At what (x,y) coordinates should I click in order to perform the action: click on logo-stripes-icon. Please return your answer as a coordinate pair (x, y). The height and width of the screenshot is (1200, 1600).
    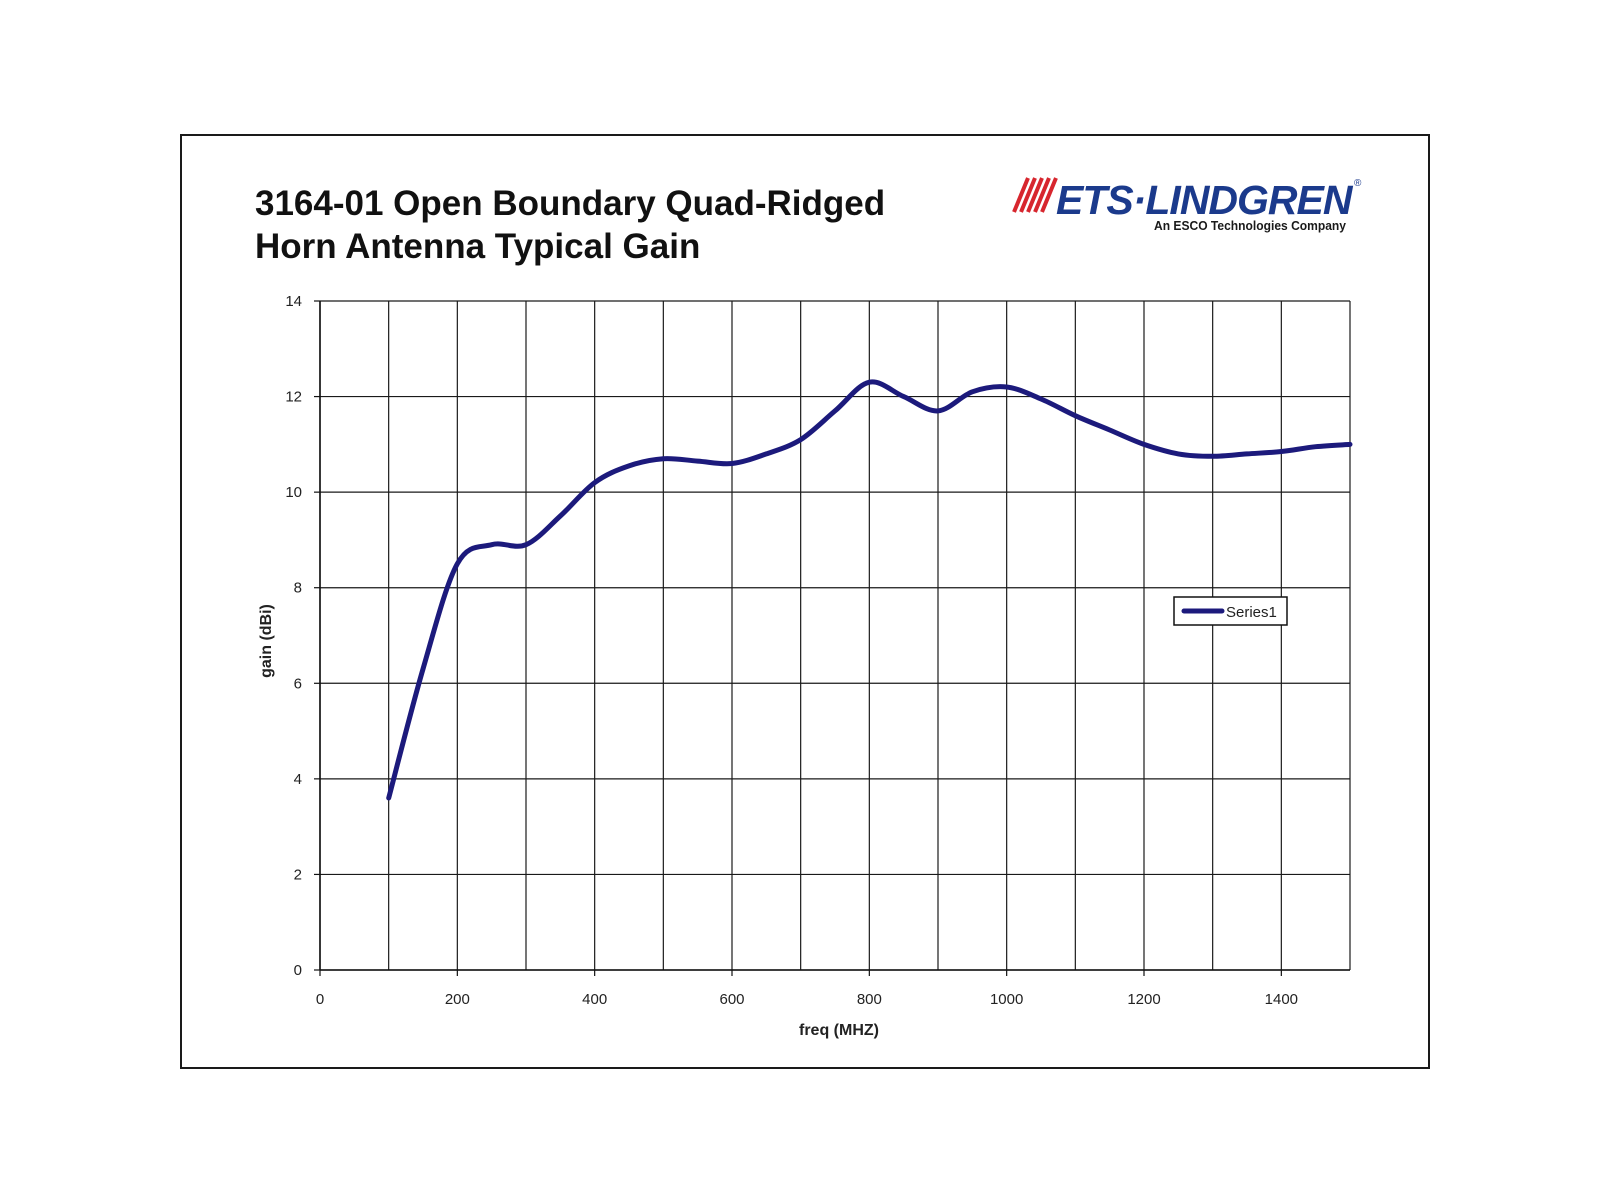
    Looking at the image, I should click on (1035, 195).